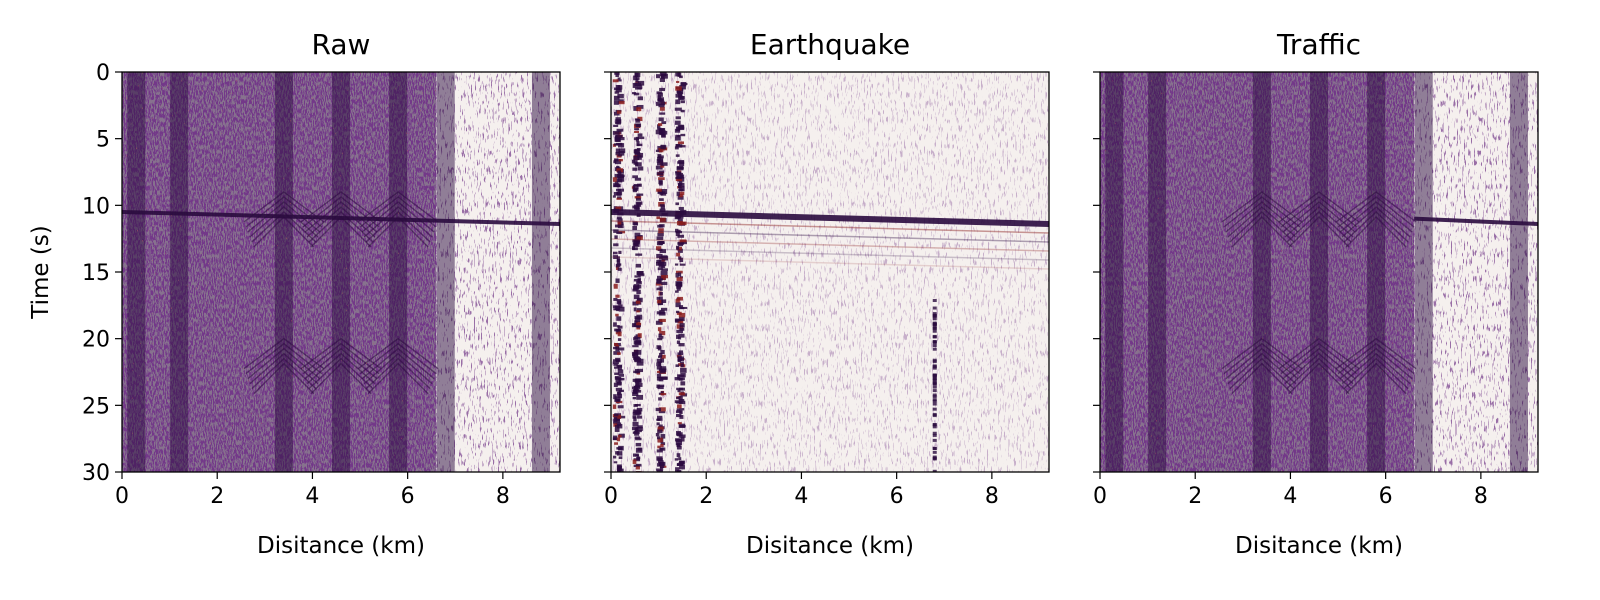 The image size is (1600, 600). Describe the element at coordinates (1100, 496) in the screenshot. I see `x-tick-label: 0` at that location.